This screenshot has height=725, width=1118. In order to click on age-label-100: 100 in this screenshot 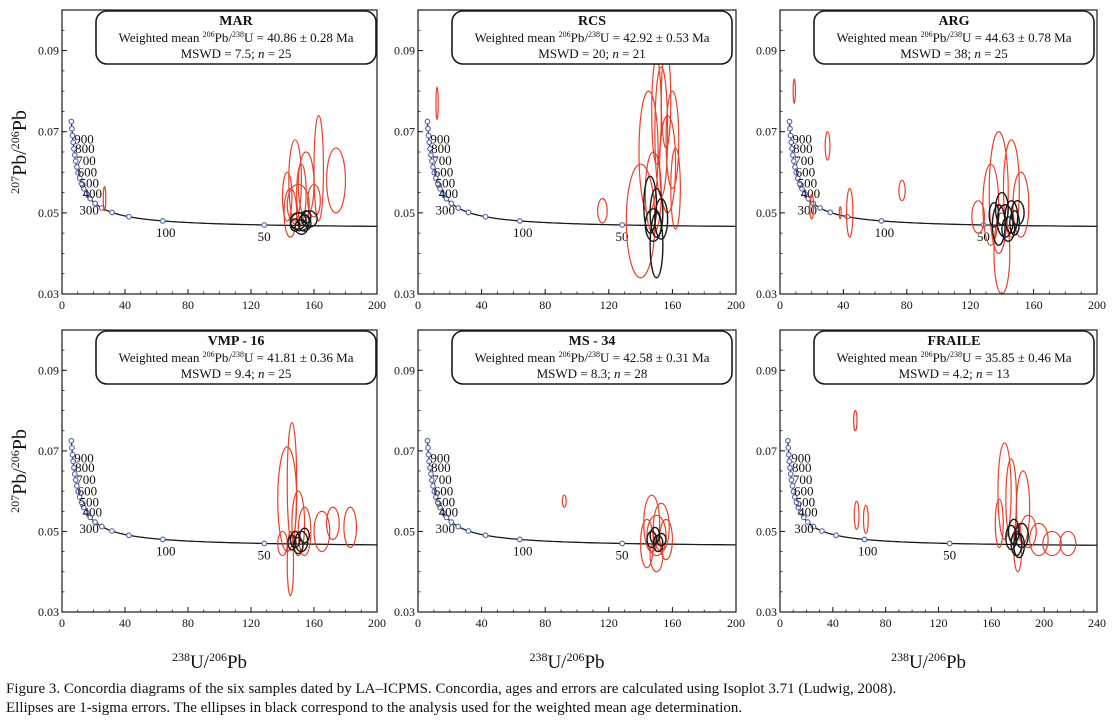, I will do `click(166, 550)`.